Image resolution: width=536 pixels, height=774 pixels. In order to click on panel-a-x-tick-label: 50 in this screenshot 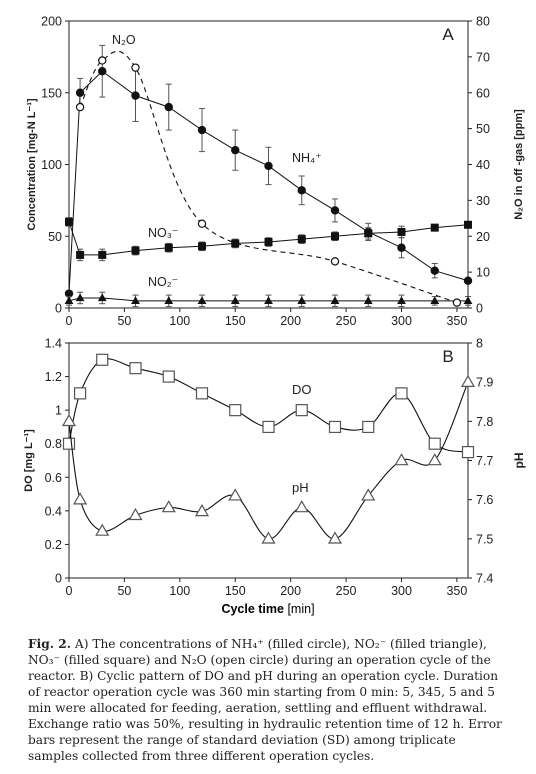, I will do `click(124, 321)`.